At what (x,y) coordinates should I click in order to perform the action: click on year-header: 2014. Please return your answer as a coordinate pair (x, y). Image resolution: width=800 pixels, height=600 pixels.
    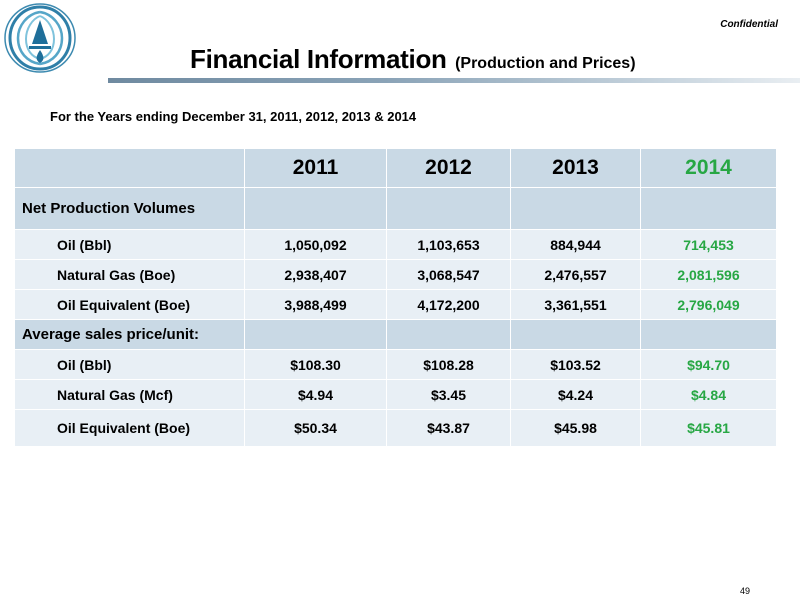
    Looking at the image, I should click on (708, 168).